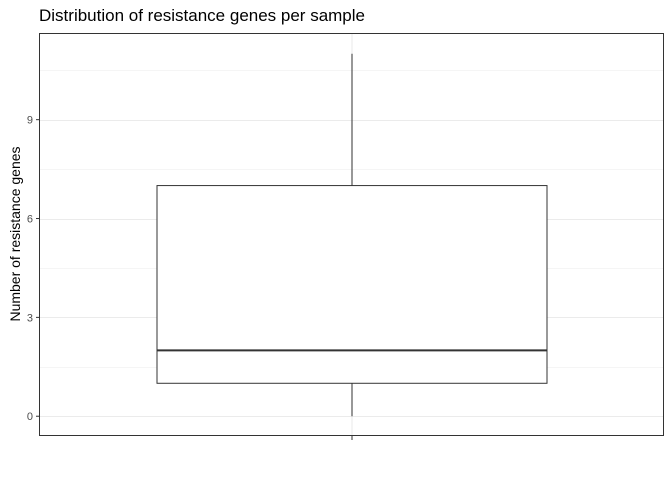 The width and height of the screenshot is (672, 480). Describe the element at coordinates (15, 233) in the screenshot. I see `y-axis-label: Number of resistance genes` at that location.